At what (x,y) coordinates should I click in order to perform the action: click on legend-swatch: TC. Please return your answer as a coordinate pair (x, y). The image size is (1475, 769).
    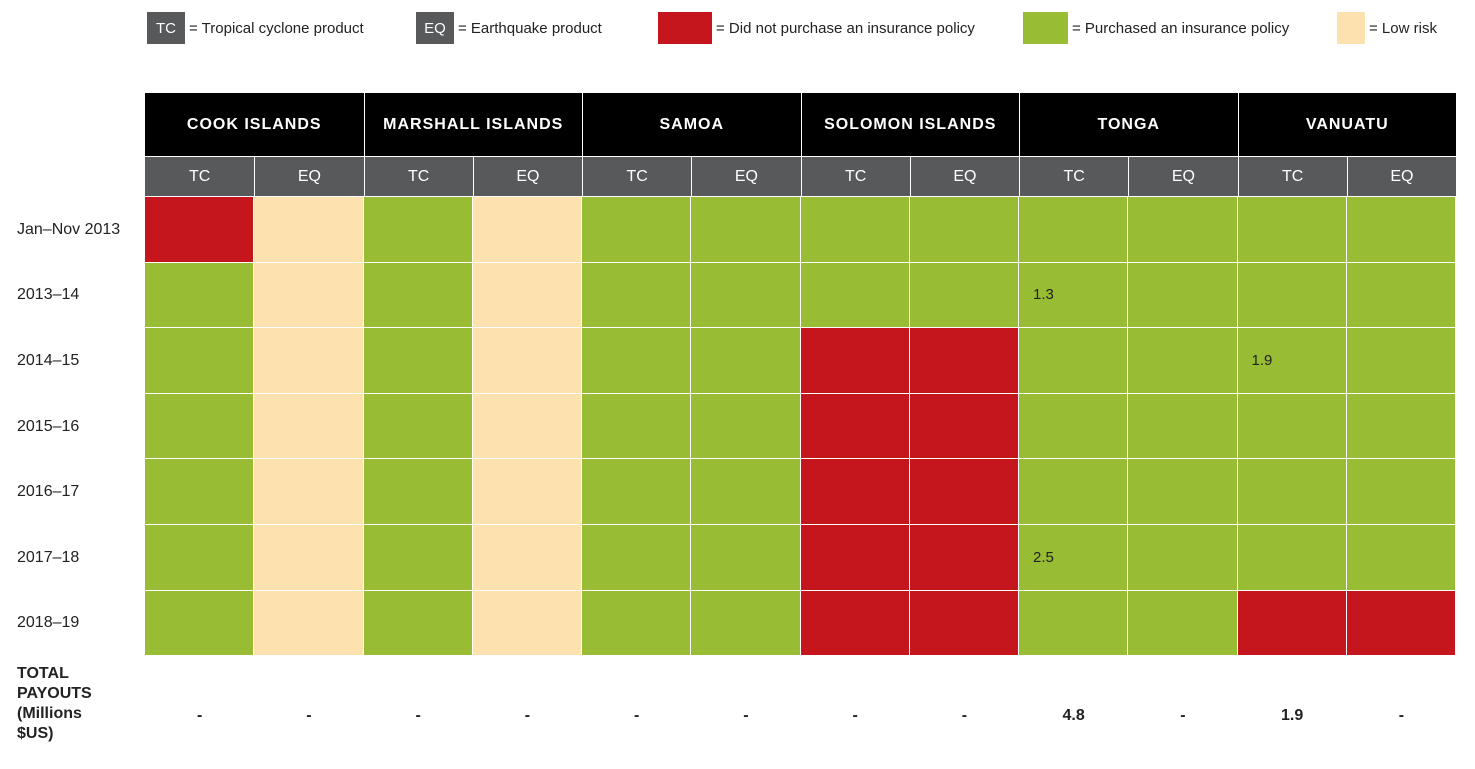
    Looking at the image, I should click on (166, 28).